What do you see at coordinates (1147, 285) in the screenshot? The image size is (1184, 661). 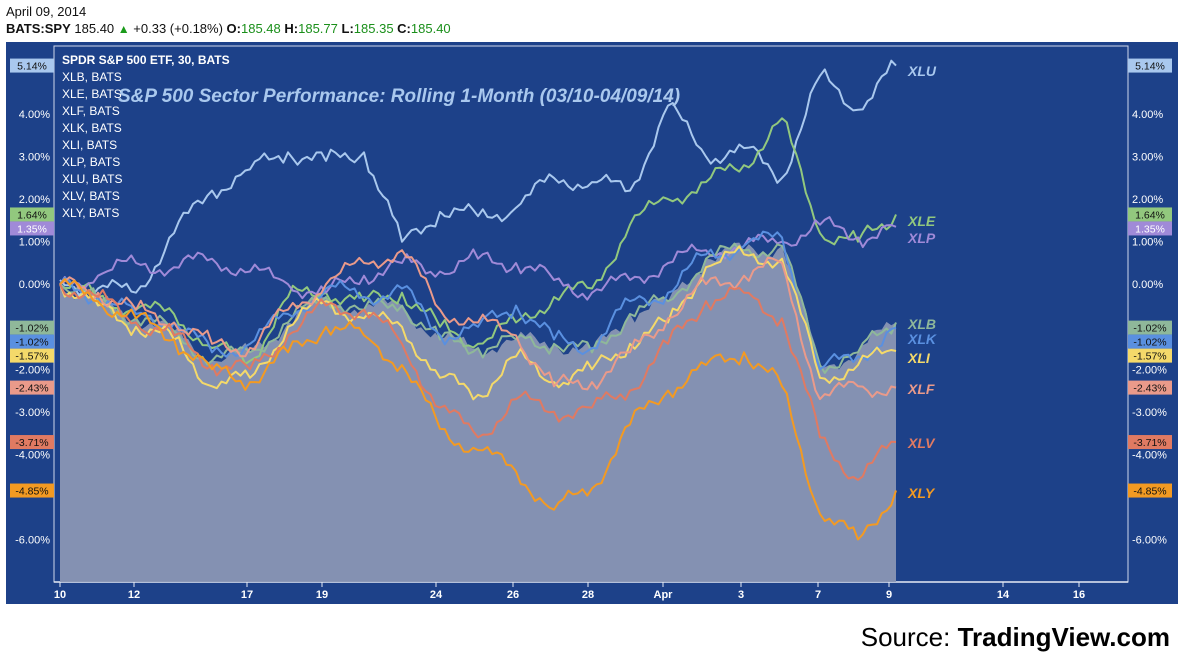 I see `y-tick-right: 0.00%` at bounding box center [1147, 285].